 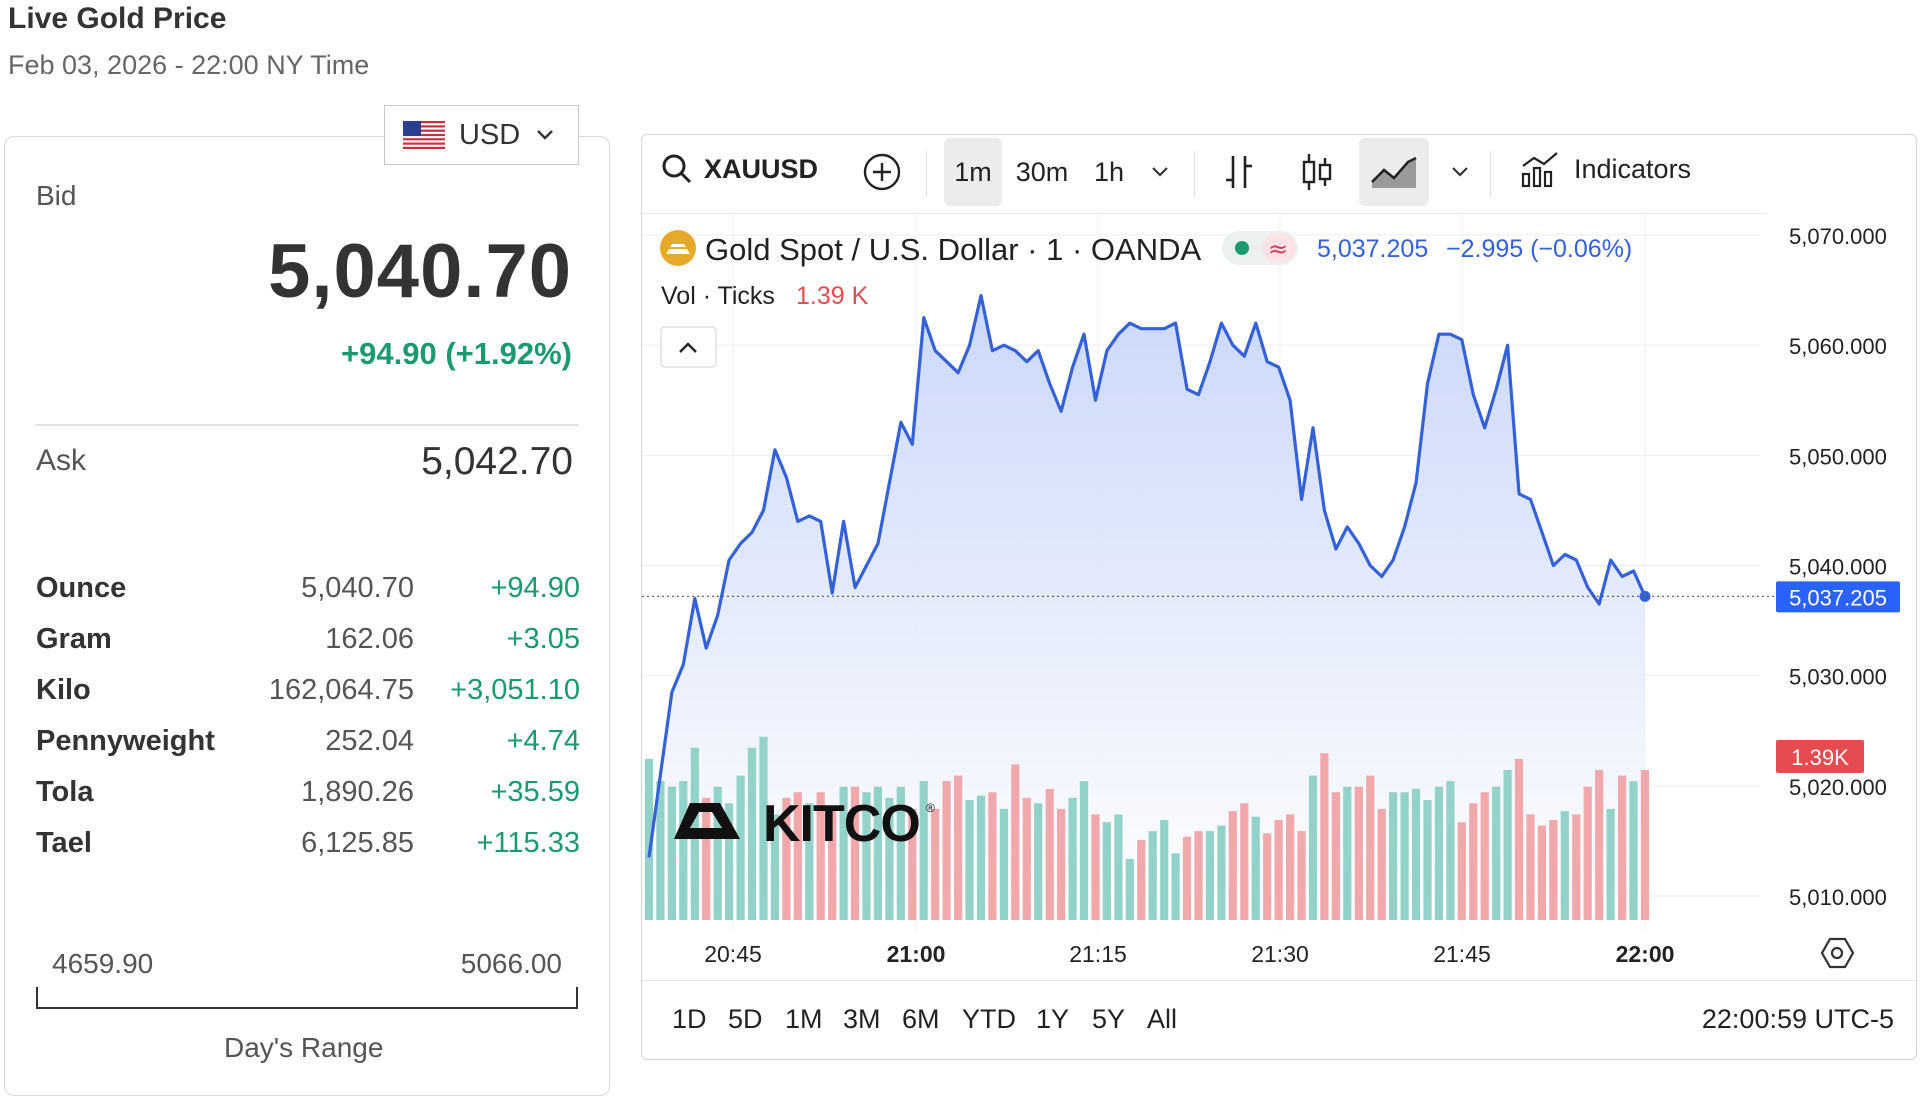 What do you see at coordinates (103, 963) in the screenshot?
I see `range-low: 4659.90` at bounding box center [103, 963].